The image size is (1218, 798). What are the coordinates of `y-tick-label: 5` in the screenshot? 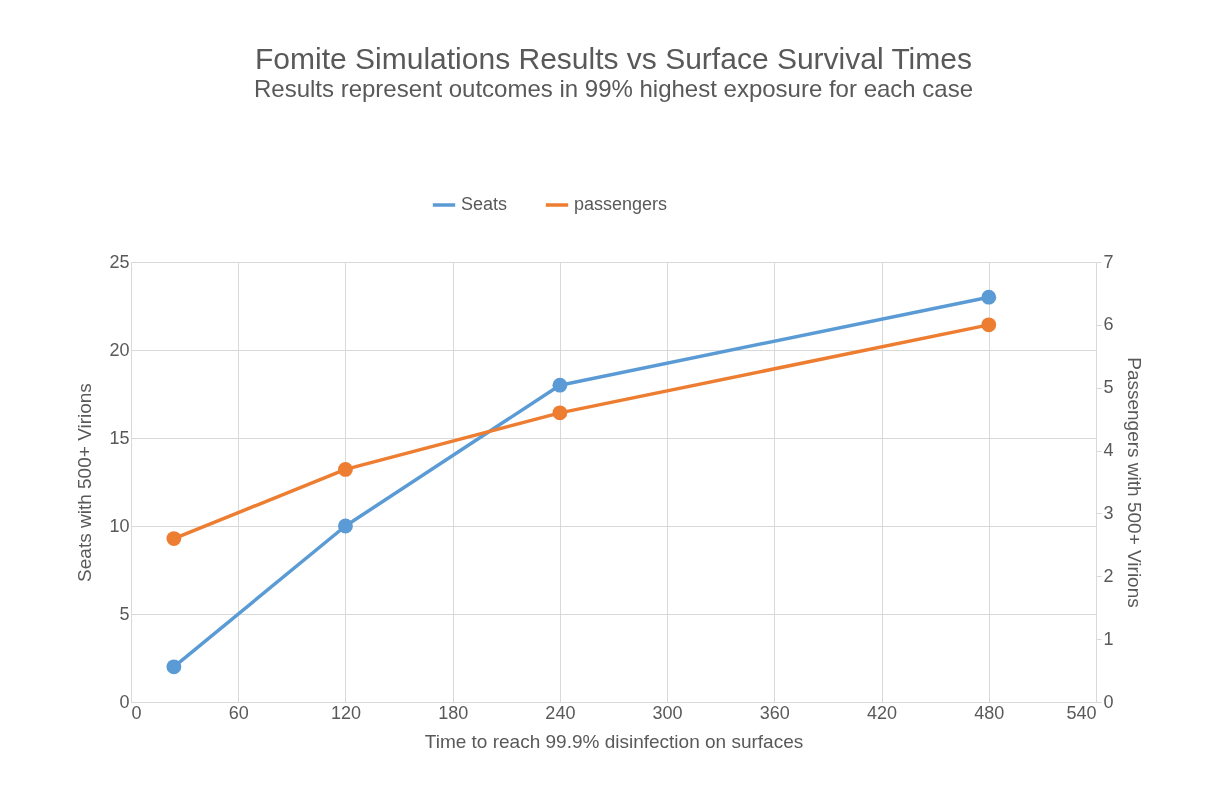 It's located at (124, 613).